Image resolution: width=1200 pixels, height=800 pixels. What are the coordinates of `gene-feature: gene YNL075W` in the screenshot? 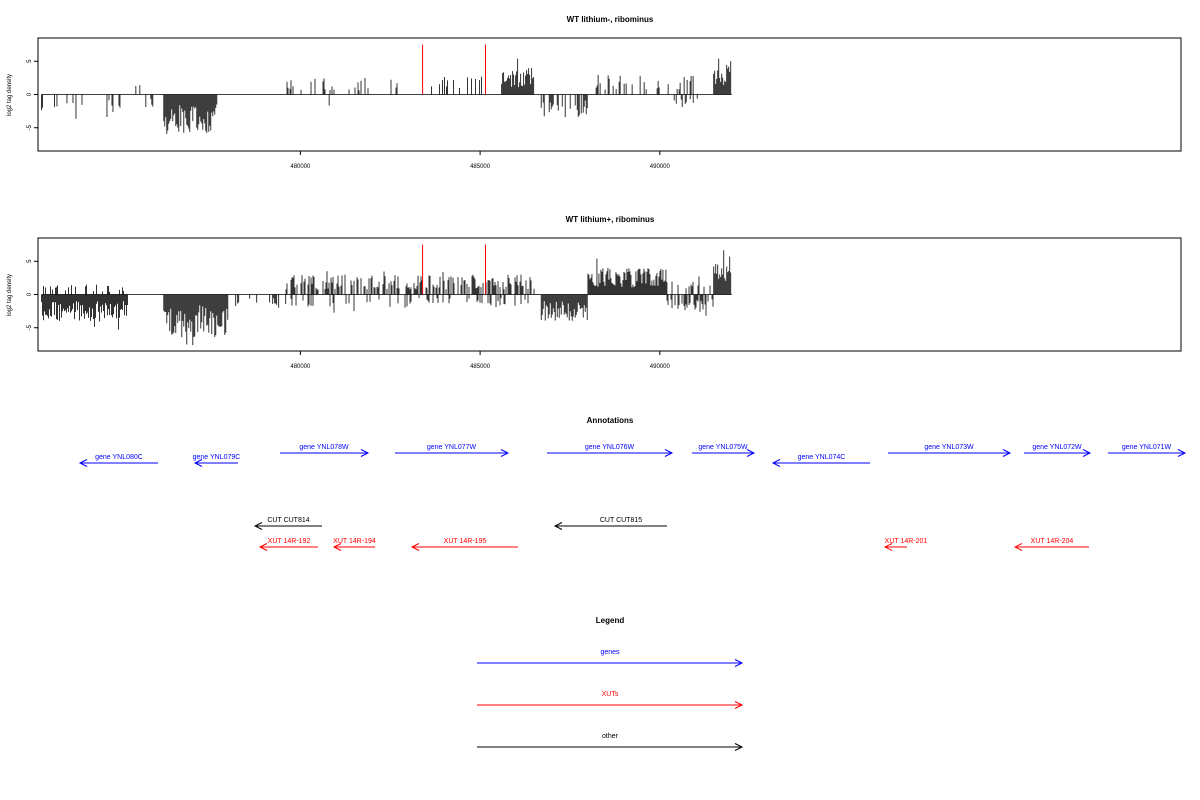 It's located at (724, 450).